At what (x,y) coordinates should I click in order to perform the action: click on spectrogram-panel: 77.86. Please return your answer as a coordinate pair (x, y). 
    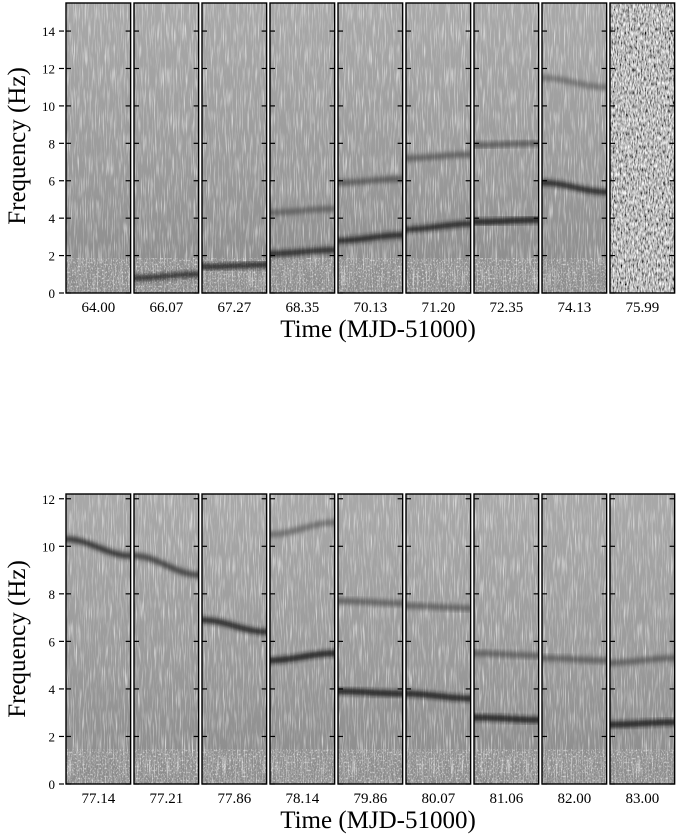
    Looking at the image, I should click on (234, 650).